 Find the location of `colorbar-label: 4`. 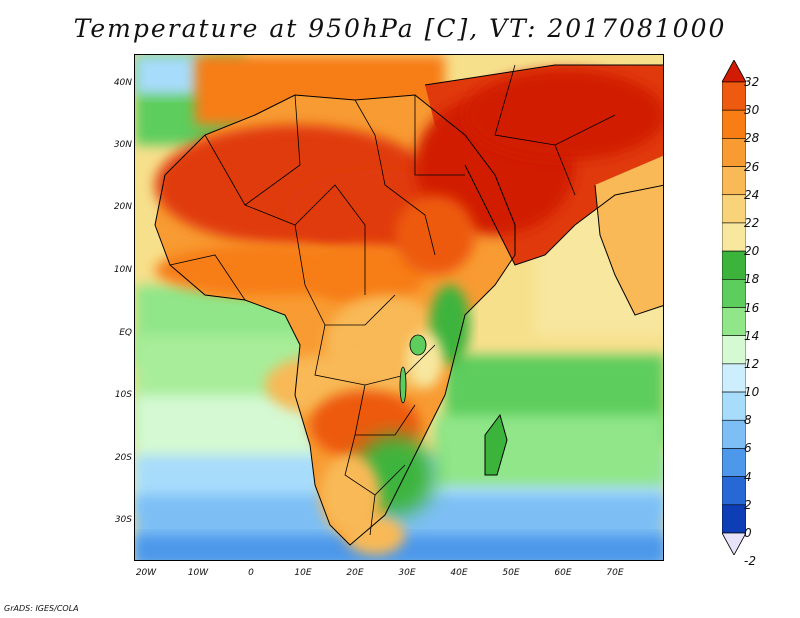

colorbar-label: 4 is located at coordinates (748, 476).